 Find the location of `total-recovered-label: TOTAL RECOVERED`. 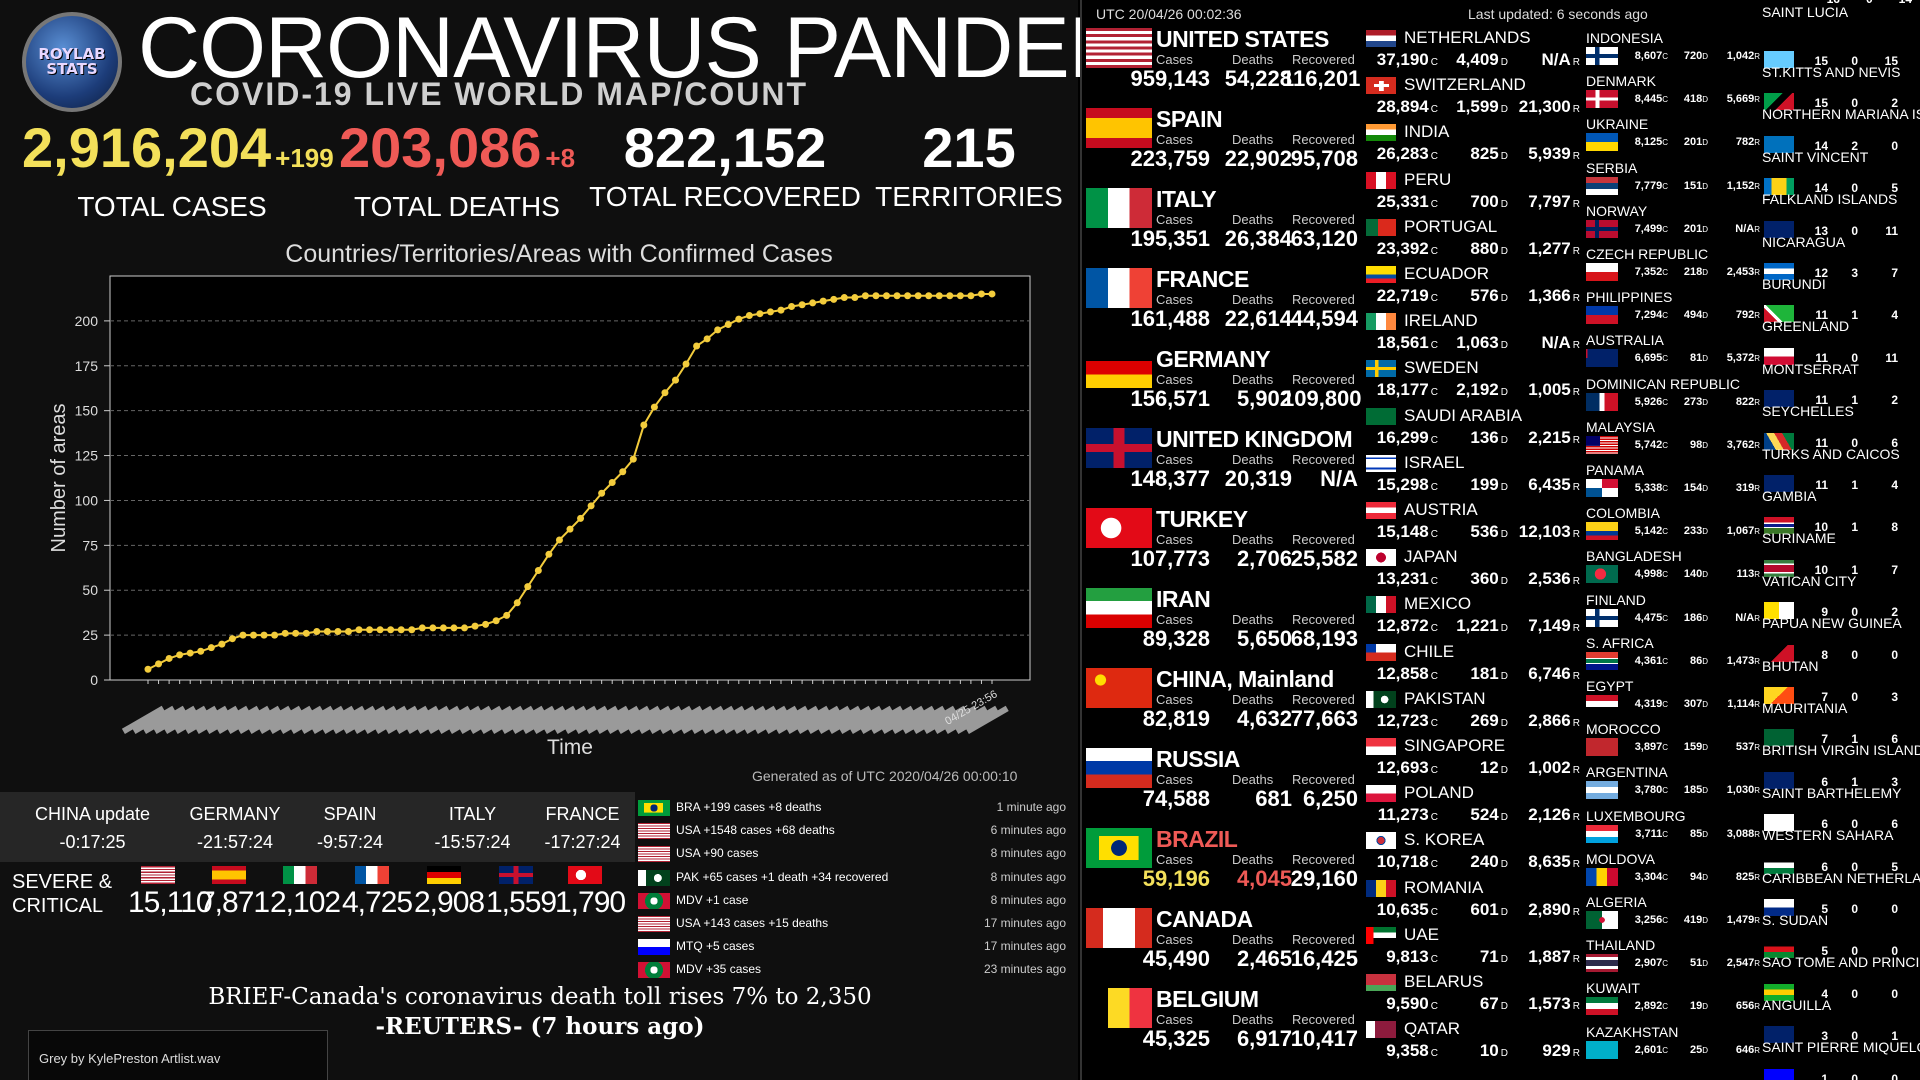

total-recovered-label: TOTAL RECOVERED is located at coordinates (725, 196).